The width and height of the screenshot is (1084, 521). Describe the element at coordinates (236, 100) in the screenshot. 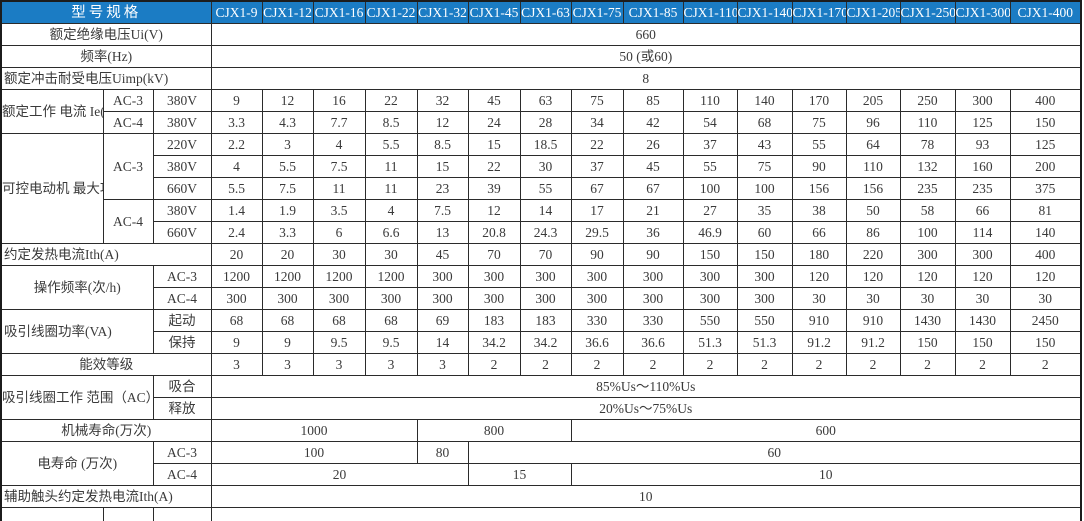

I see `value-cell: 9` at that location.